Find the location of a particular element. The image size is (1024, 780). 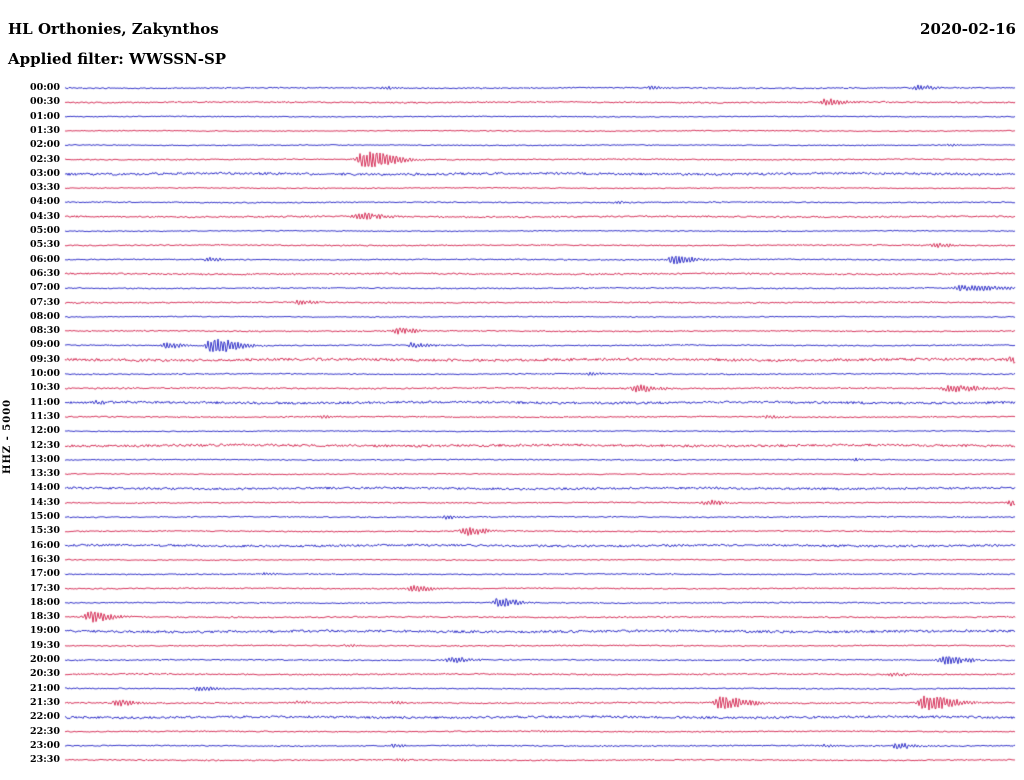

time-label: 17:30 is located at coordinates (45, 588).